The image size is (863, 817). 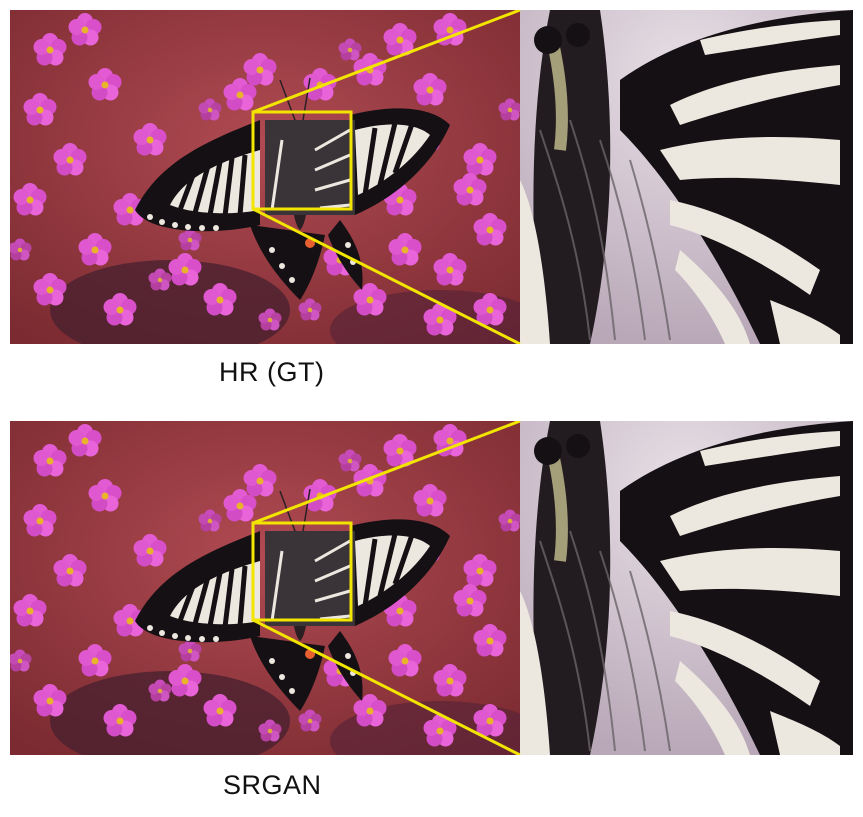 I want to click on panel-caption: SRGAN, so click(x=272, y=785).